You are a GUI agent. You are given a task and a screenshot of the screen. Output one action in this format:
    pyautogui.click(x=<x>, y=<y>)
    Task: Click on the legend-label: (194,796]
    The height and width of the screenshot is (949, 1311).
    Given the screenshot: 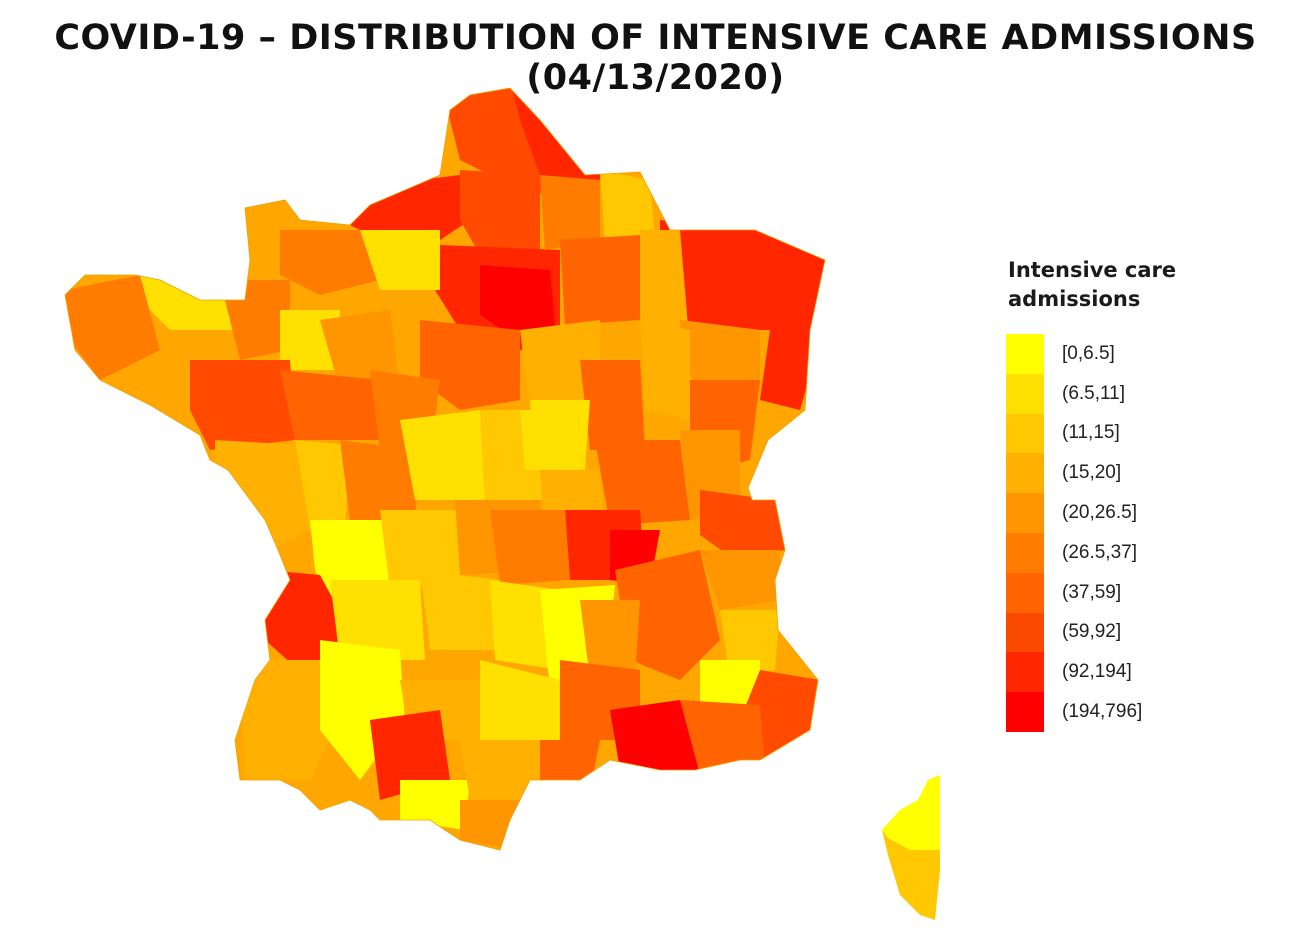 What is the action you would take?
    pyautogui.click(x=1102, y=712)
    